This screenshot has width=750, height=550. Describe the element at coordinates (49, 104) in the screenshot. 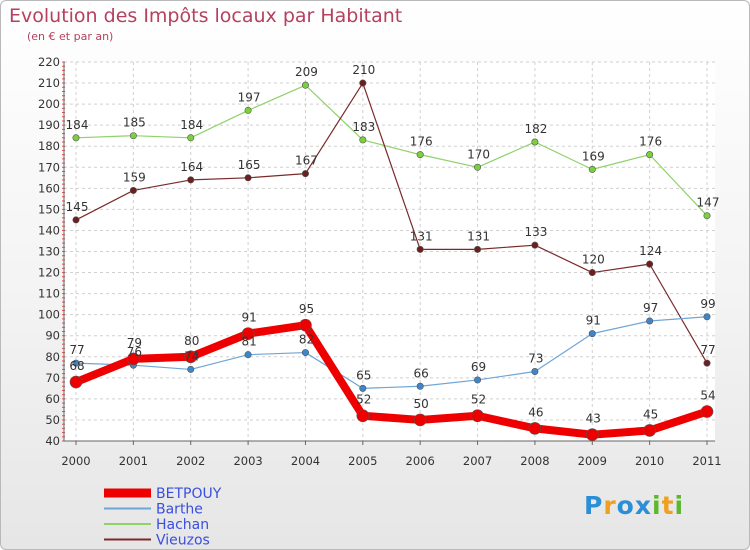

I see `y-tick-label: 200` at that location.